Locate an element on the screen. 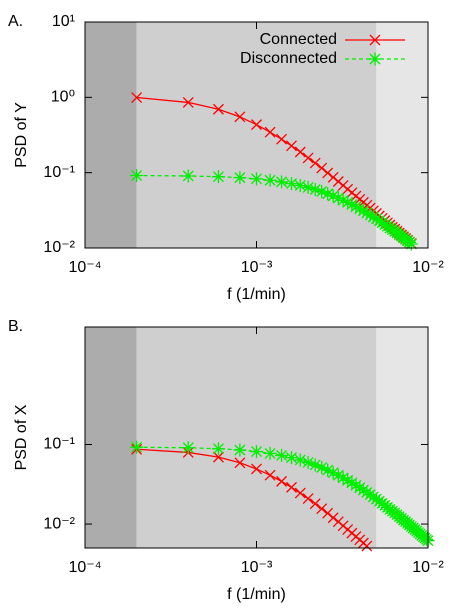  legend-marker is located at coordinates (375, 59).